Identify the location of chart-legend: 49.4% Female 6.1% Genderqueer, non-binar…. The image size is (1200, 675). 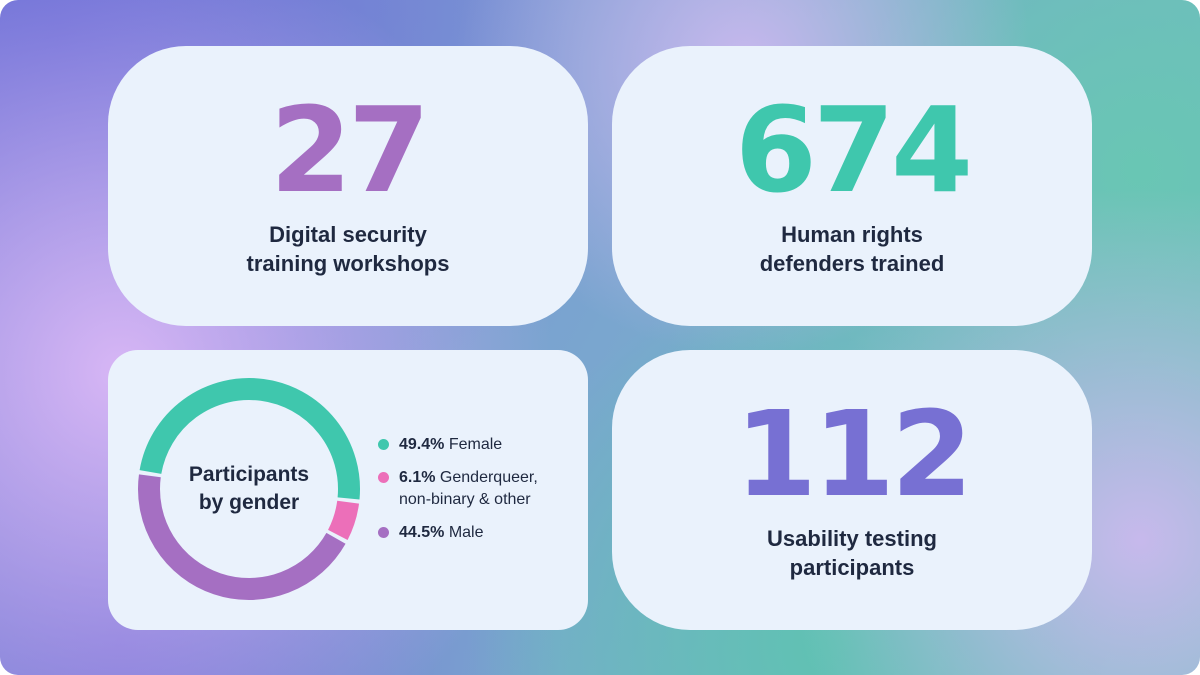
(458, 494).